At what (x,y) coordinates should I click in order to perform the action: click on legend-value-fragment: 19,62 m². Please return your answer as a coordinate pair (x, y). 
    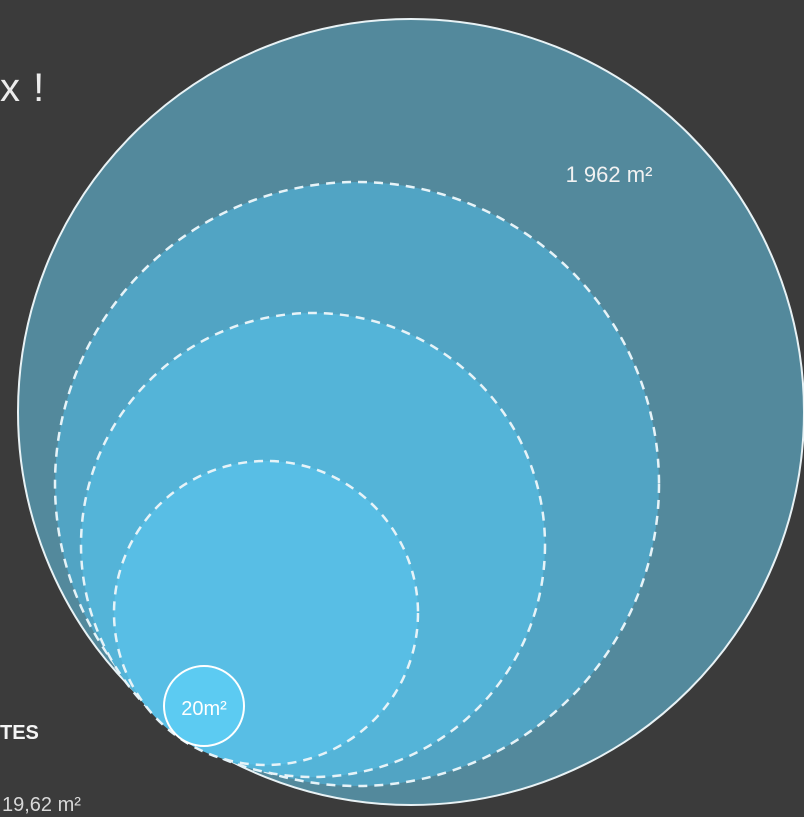
    Looking at the image, I should click on (41, 805).